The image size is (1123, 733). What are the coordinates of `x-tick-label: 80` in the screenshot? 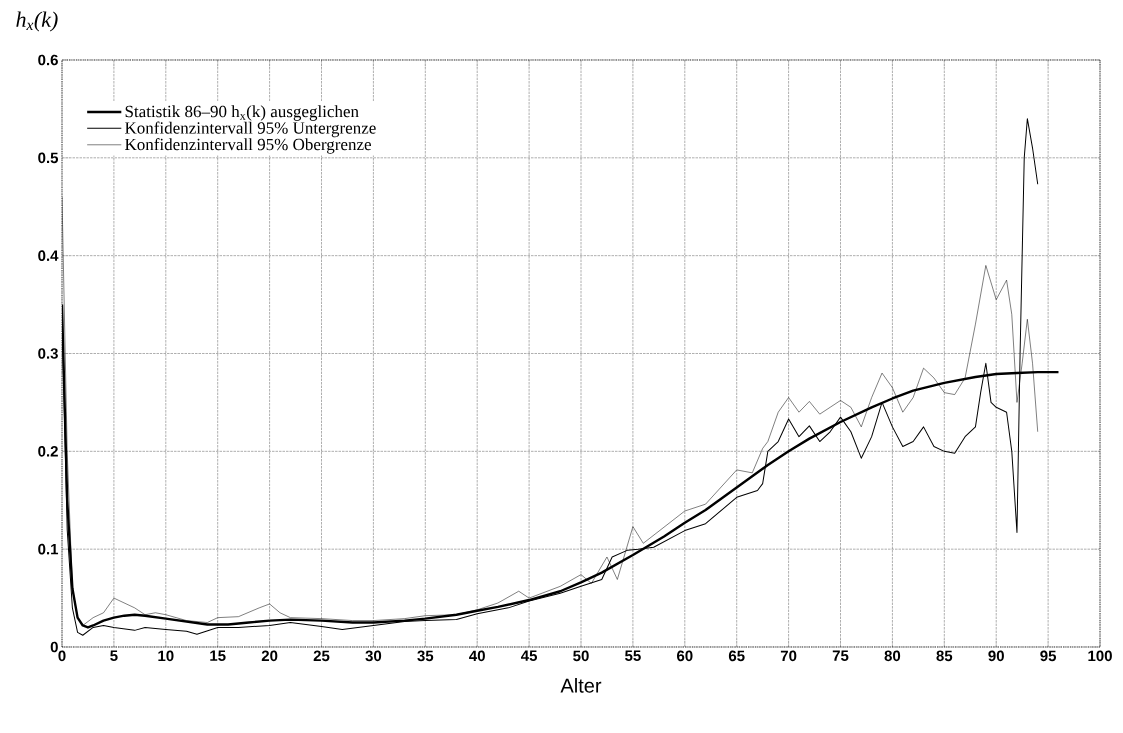 It's located at (892, 656).